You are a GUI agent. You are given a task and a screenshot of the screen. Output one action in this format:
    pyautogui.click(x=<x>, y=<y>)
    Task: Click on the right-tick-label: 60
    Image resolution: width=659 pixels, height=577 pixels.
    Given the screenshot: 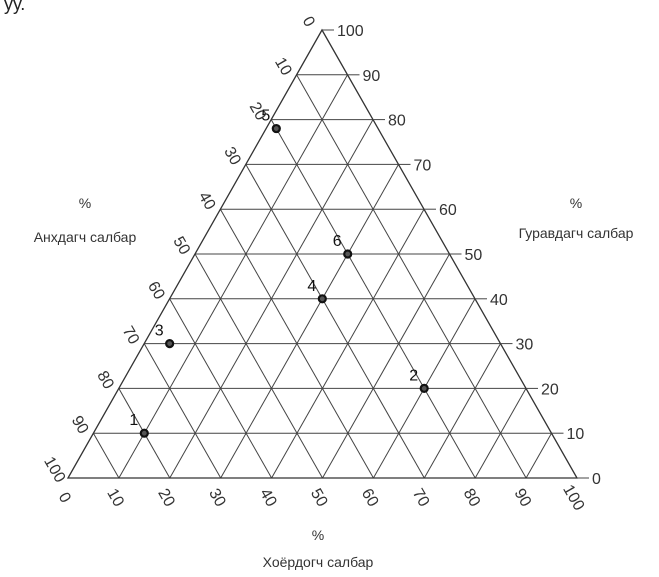 What is the action you would take?
    pyautogui.click(x=448, y=210)
    